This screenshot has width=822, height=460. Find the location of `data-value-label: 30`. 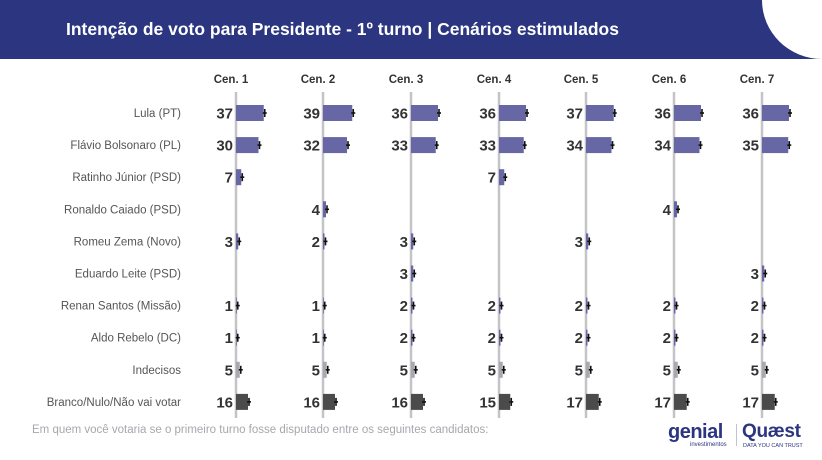

data-value-label: 30 is located at coordinates (224, 146).